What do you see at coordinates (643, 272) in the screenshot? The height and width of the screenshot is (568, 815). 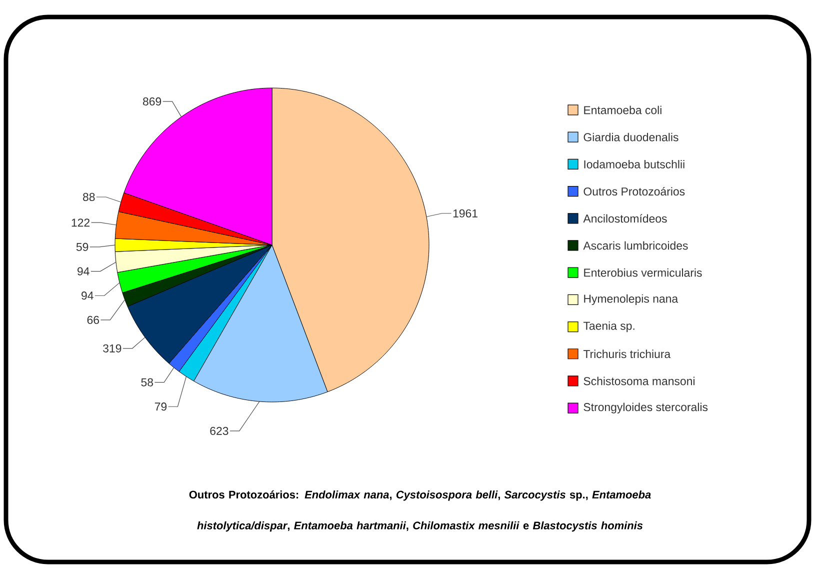 I see `legend-label: Enterobius vermicularis` at bounding box center [643, 272].